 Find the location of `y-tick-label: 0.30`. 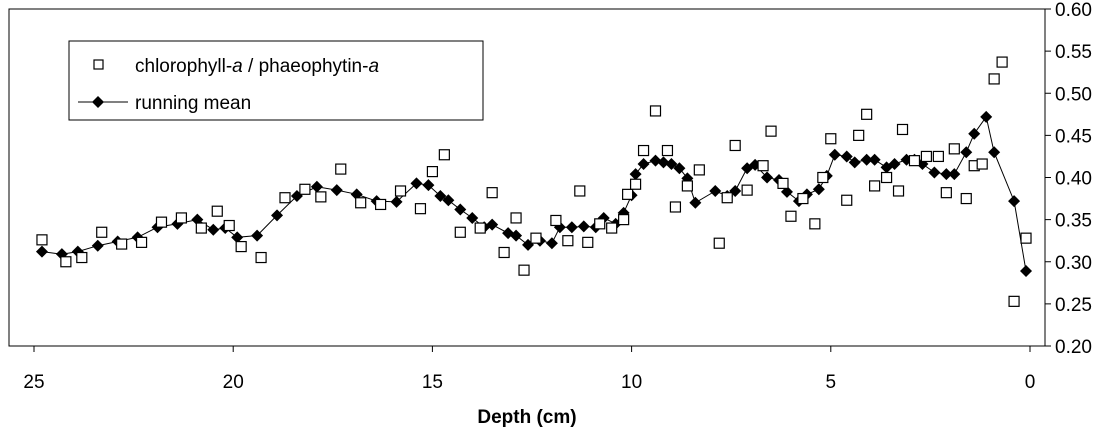

y-tick-label: 0.30 is located at coordinates (1073, 263).